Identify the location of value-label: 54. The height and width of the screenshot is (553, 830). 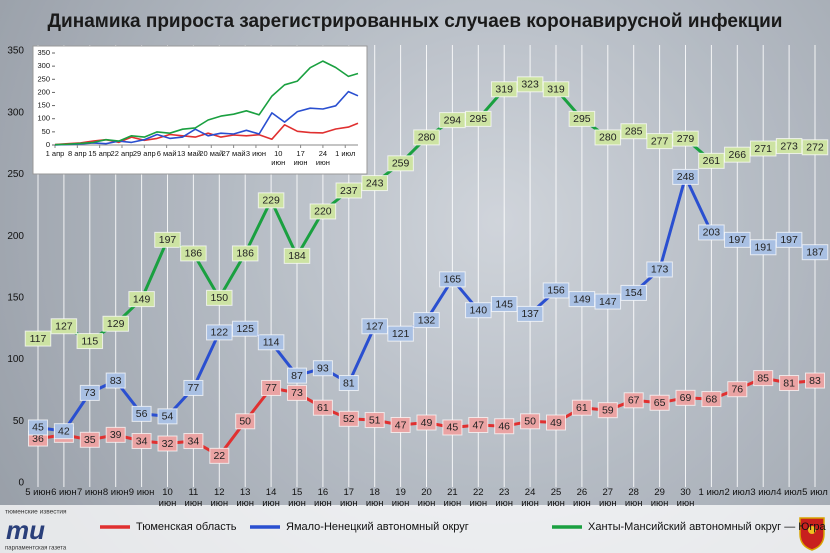
(168, 417).